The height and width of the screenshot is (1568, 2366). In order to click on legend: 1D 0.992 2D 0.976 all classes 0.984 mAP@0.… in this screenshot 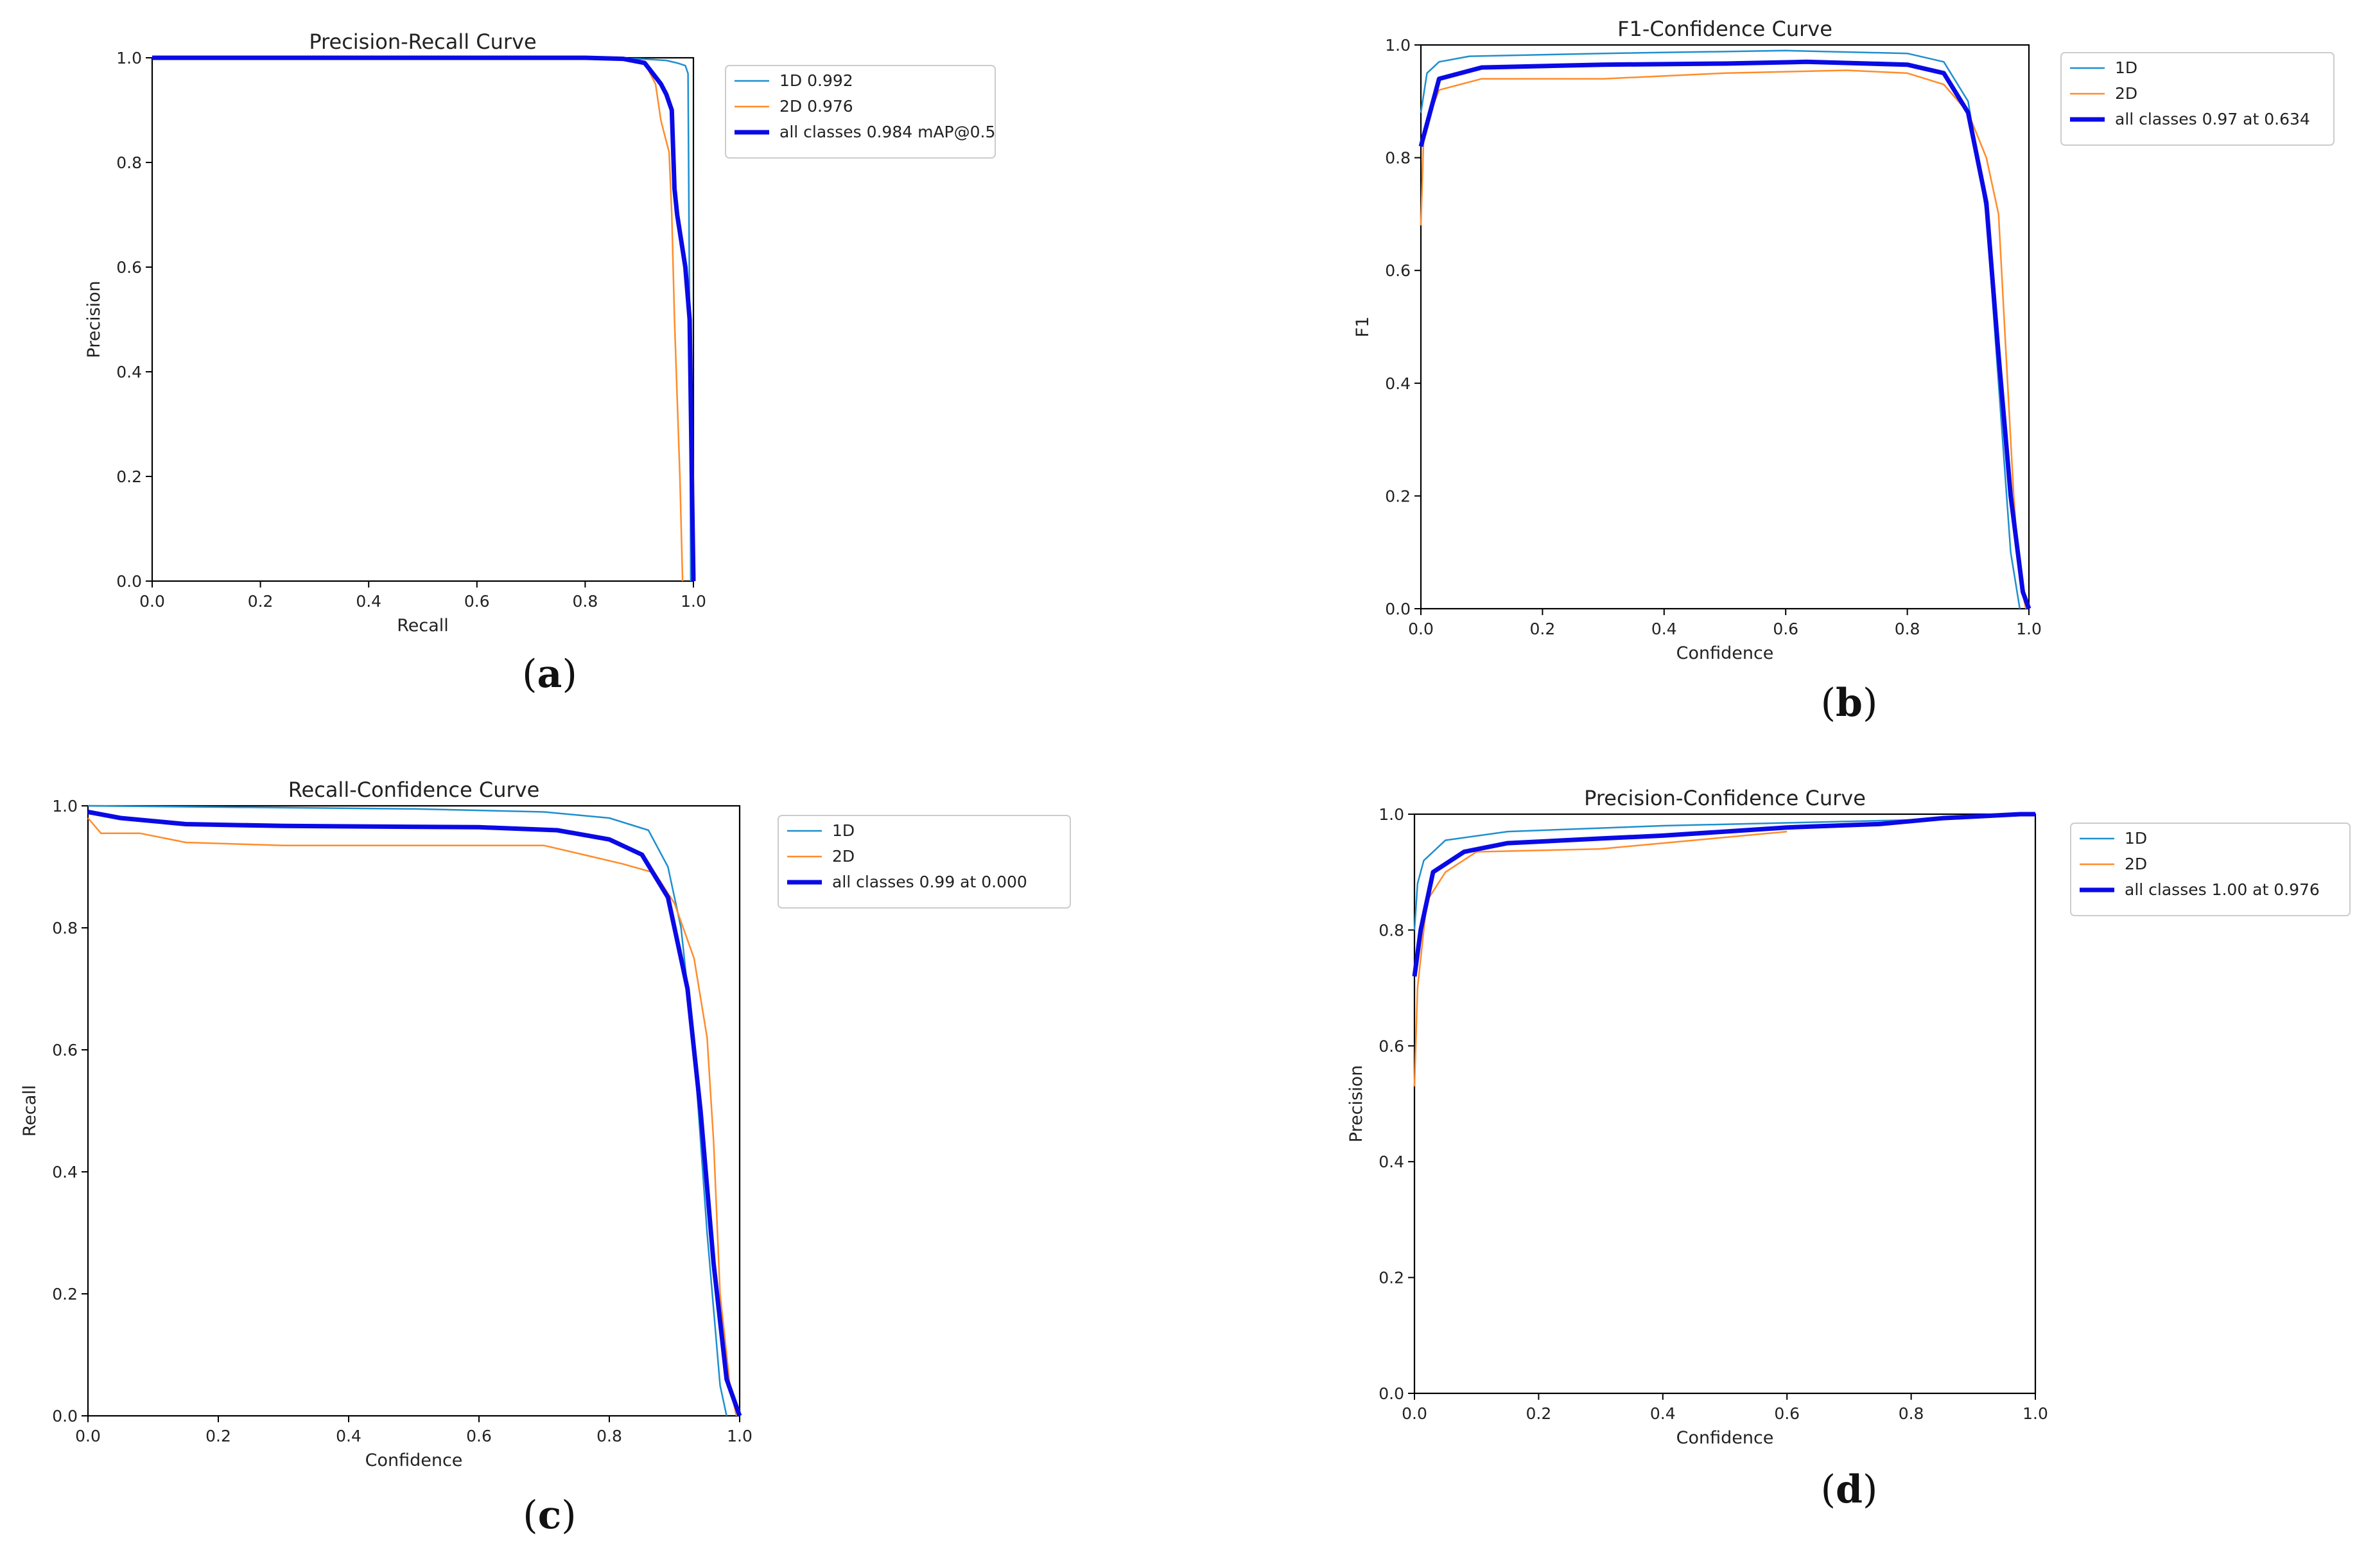, I will do `click(861, 112)`.